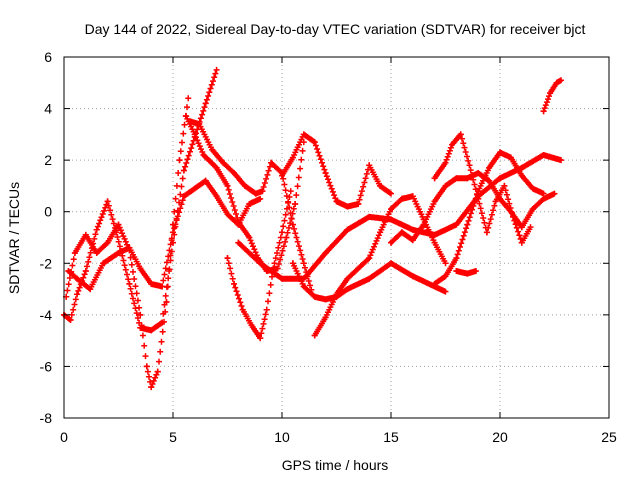  Describe the element at coordinates (391, 437) in the screenshot. I see `x-tick-label: 15` at that location.